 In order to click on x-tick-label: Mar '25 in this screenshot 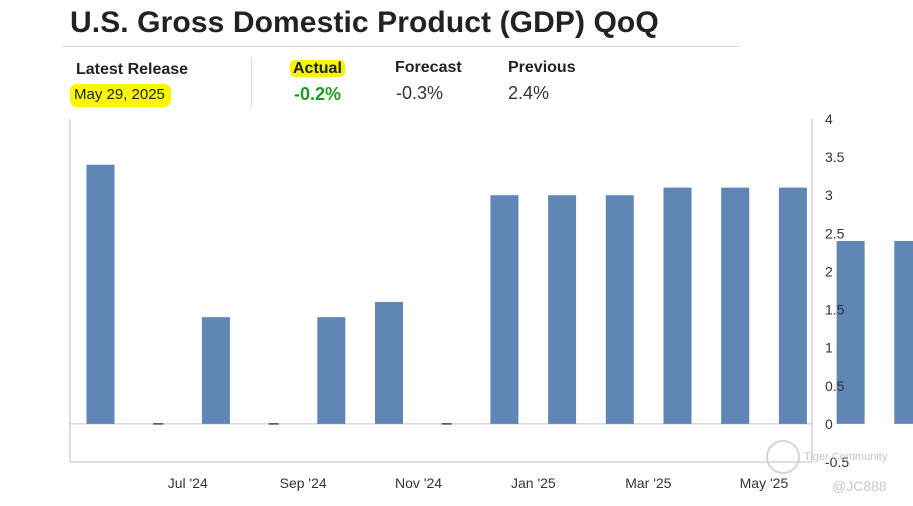, I will do `click(648, 483)`.